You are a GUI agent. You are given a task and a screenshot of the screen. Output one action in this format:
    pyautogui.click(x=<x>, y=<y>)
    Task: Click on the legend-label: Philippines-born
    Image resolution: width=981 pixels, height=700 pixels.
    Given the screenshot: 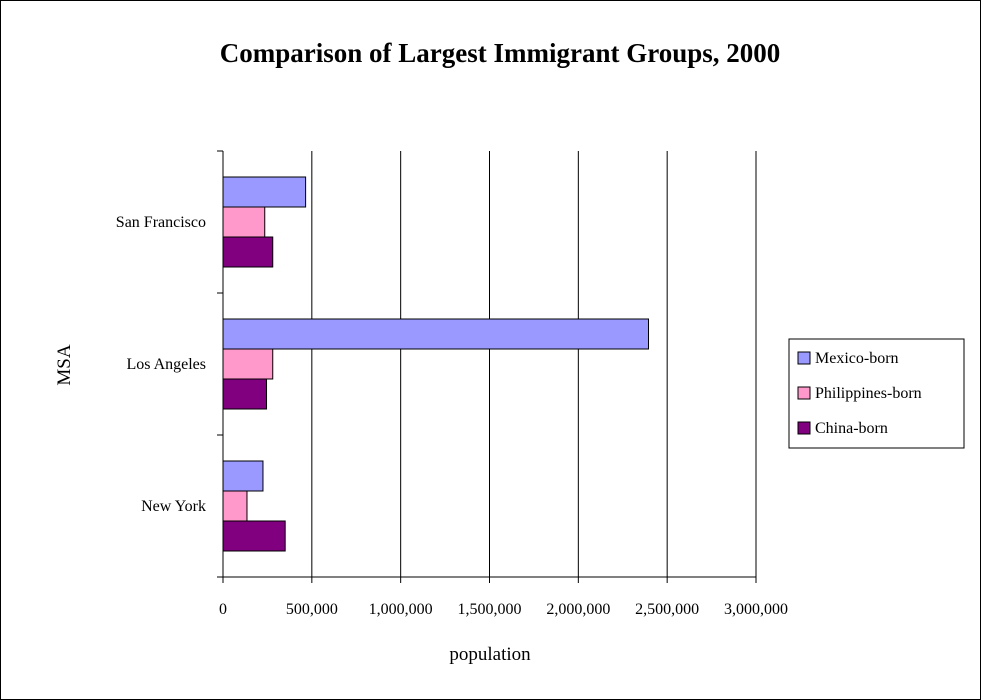 What is the action you would take?
    pyautogui.click(x=868, y=393)
    